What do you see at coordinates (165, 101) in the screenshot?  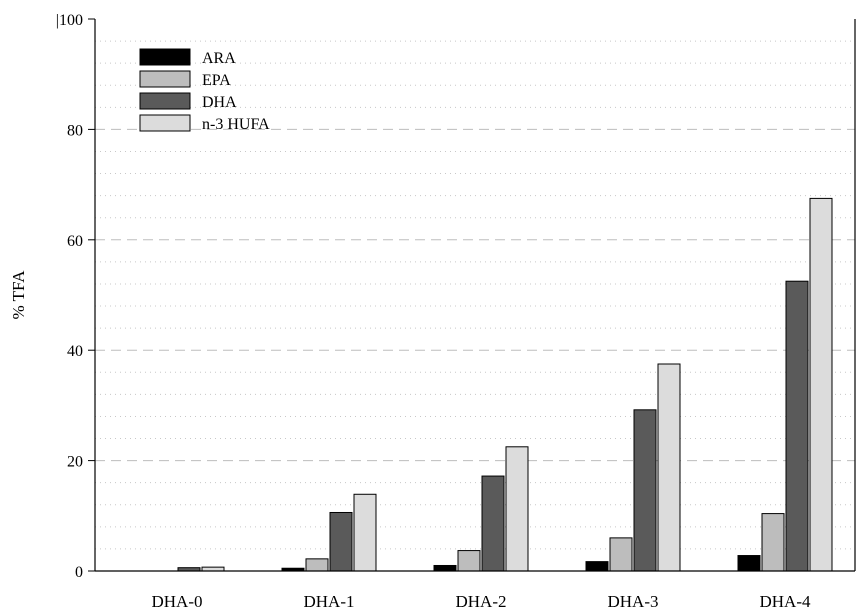 I see `legend-swatch-dha` at bounding box center [165, 101].